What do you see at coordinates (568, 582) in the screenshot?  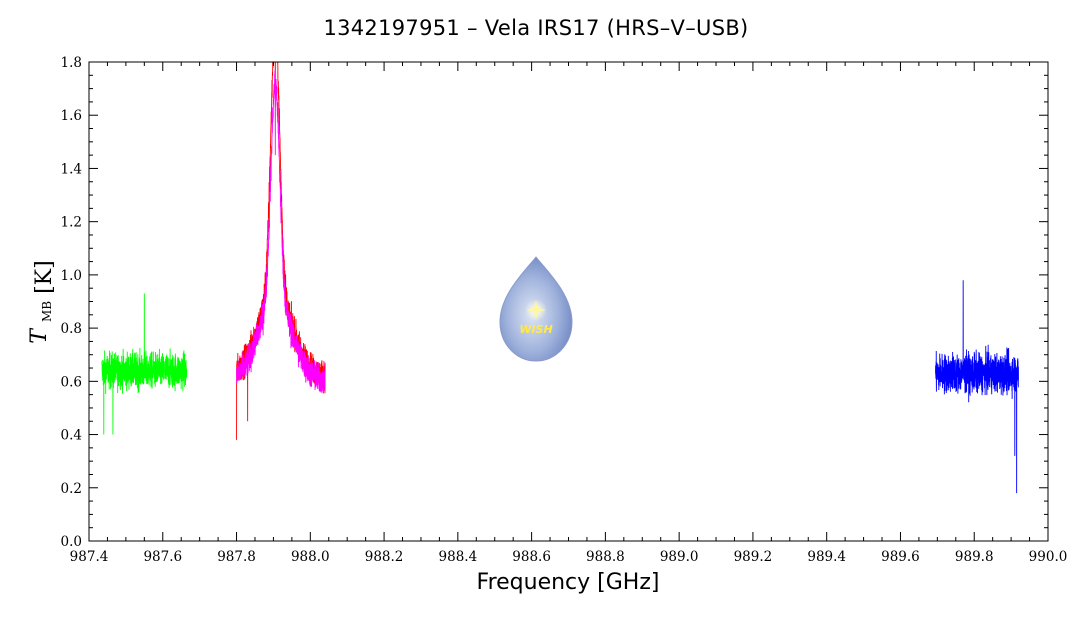 I see `x-axis-label: Frequency [GHz]` at bounding box center [568, 582].